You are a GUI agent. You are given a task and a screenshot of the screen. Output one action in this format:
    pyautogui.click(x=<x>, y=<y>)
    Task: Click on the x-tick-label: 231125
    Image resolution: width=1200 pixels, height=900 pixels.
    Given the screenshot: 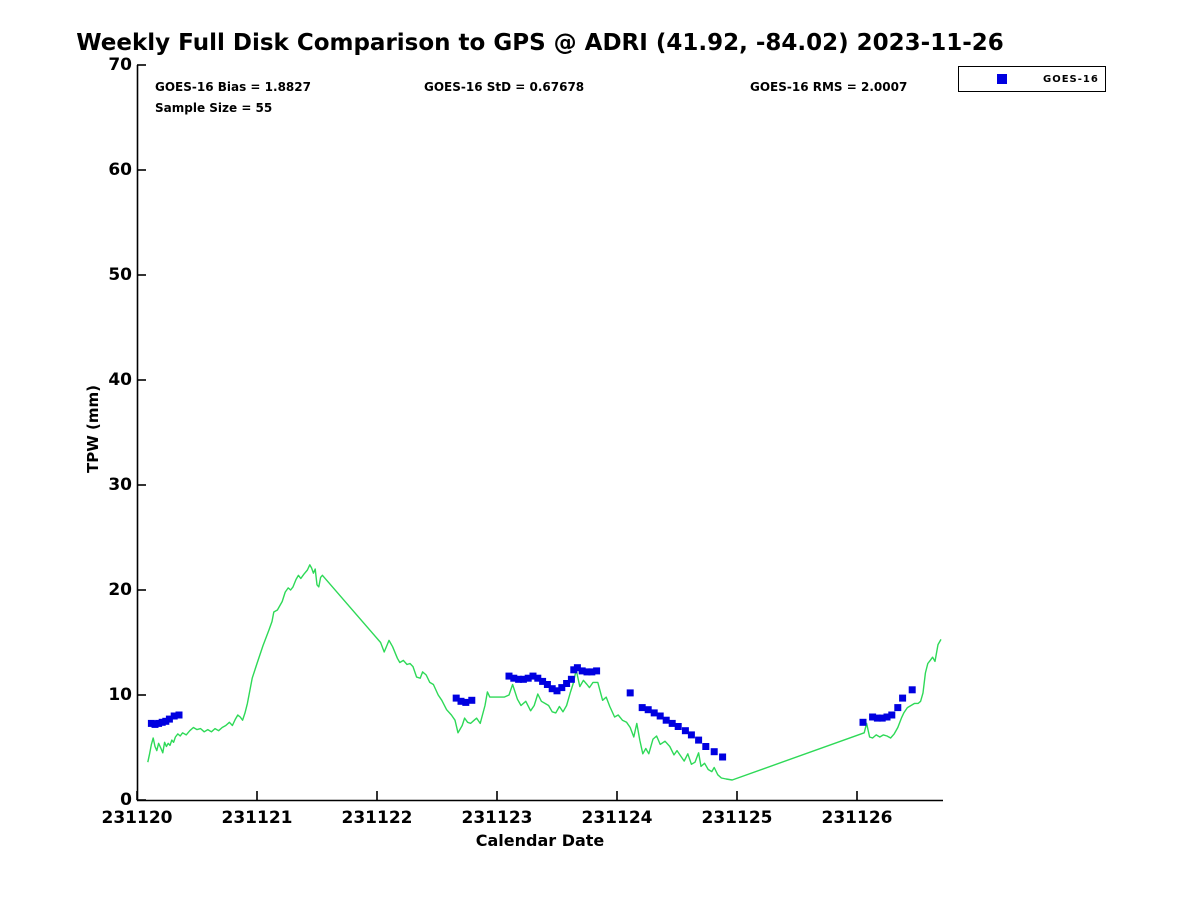 What is the action you would take?
    pyautogui.click(x=737, y=818)
    